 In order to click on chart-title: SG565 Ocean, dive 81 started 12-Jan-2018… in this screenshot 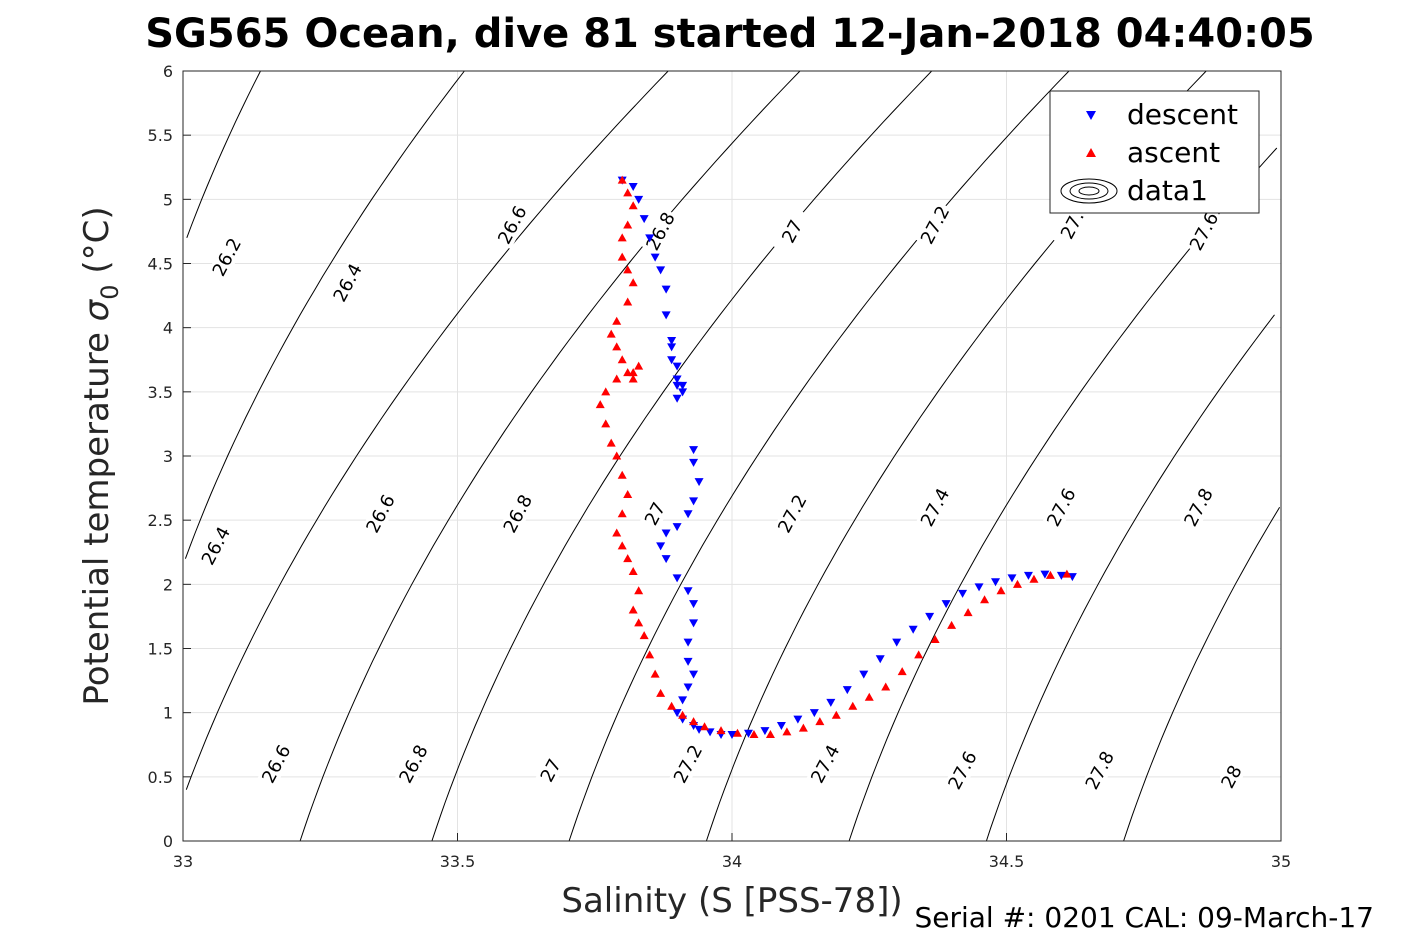, I will do `click(729, 34)`.